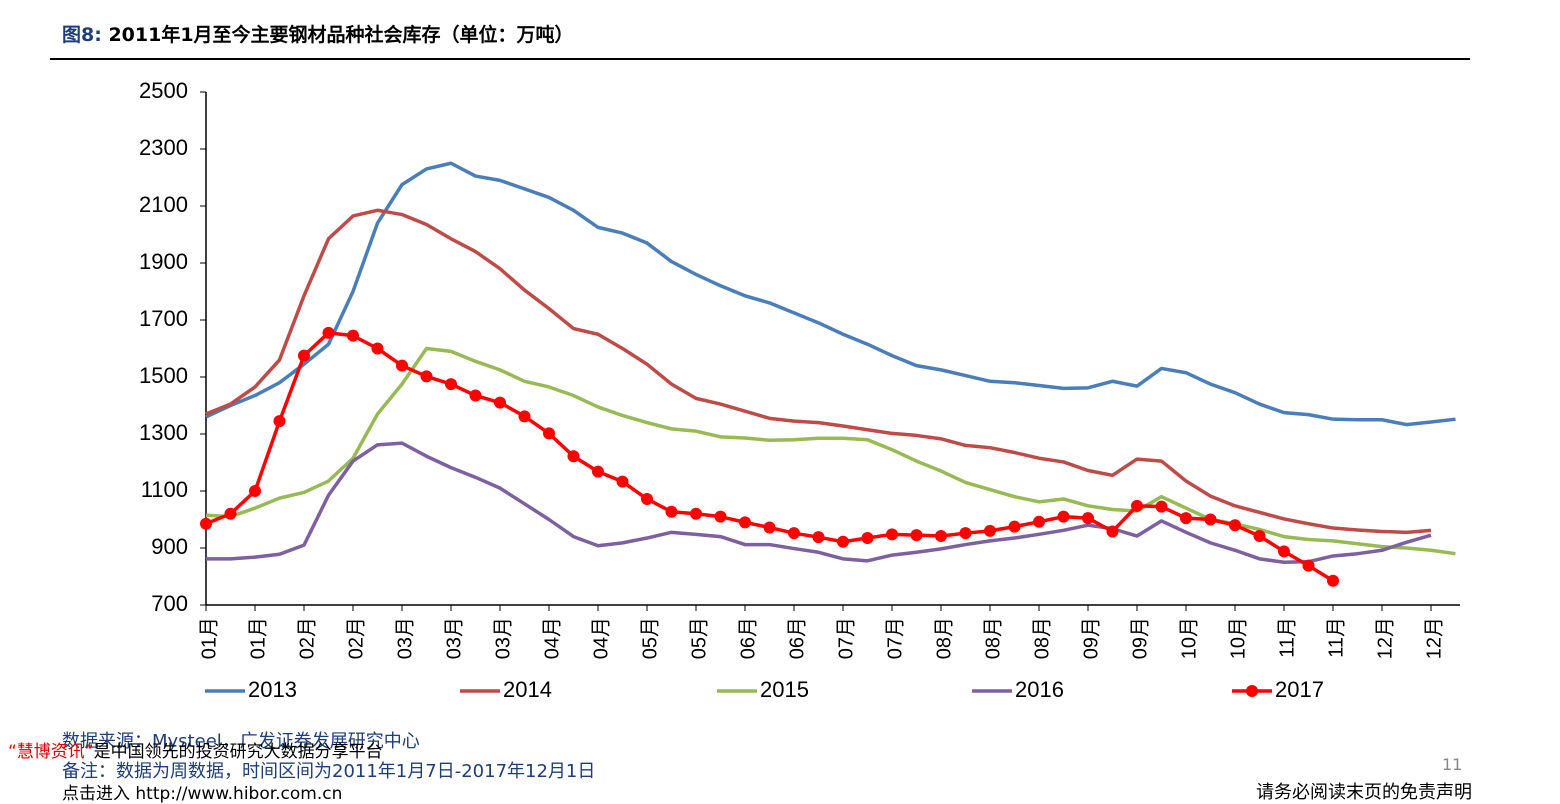 The height and width of the screenshot is (804, 1560). Describe the element at coordinates (1252, 691) in the screenshot. I see `legend-marker` at that location.